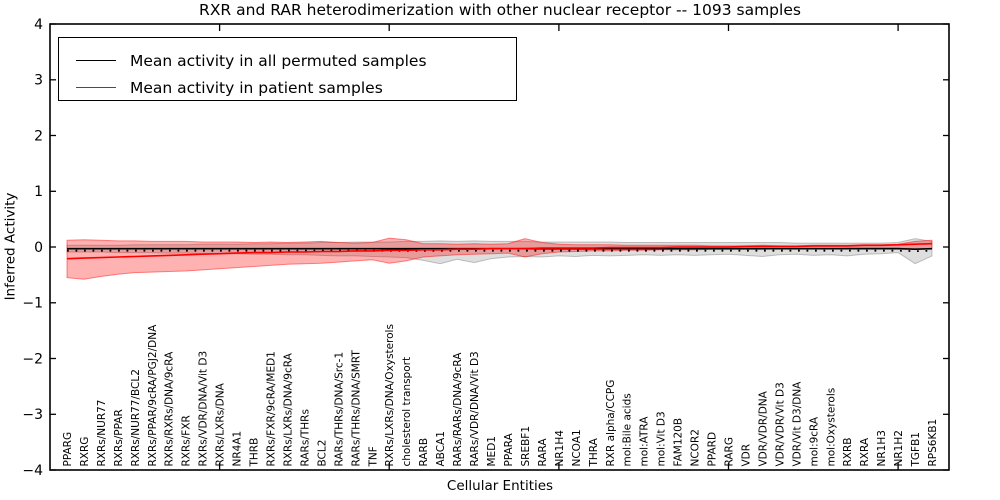 This screenshot has width=1000, height=500. I want to click on legend-label-patient: Mean activity in patient samples, so click(256, 87).